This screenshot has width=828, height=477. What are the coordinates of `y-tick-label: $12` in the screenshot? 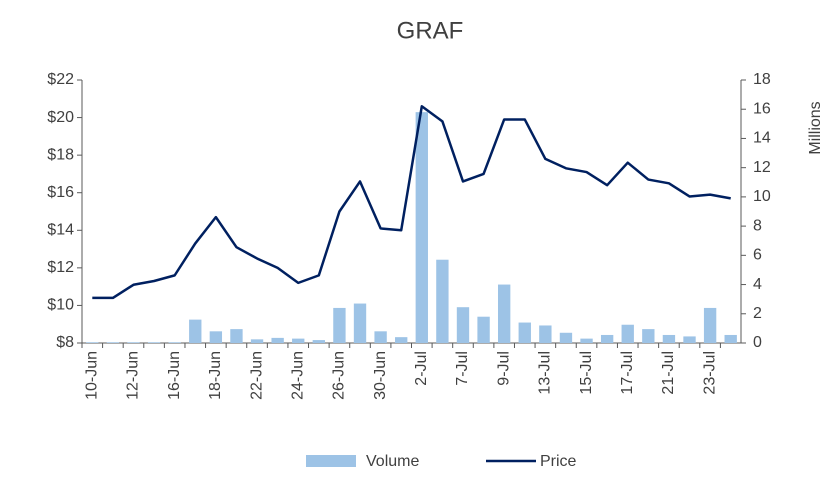 It's located at (60, 267).